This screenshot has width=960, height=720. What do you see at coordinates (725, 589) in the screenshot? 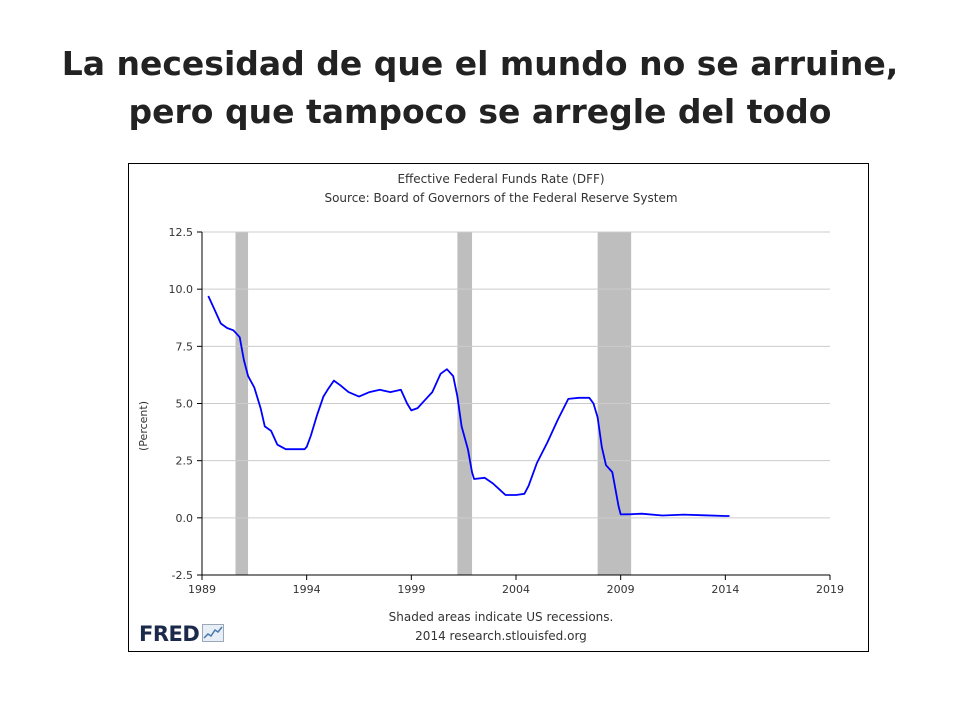
I see `x-tick-label: 2014` at bounding box center [725, 589].